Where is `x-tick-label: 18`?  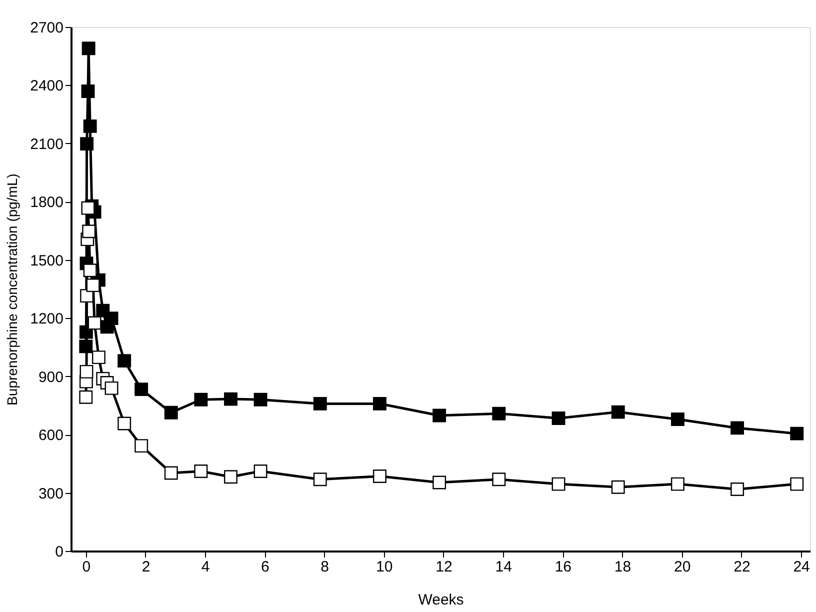
x-tick-label: 18 is located at coordinates (623, 567).